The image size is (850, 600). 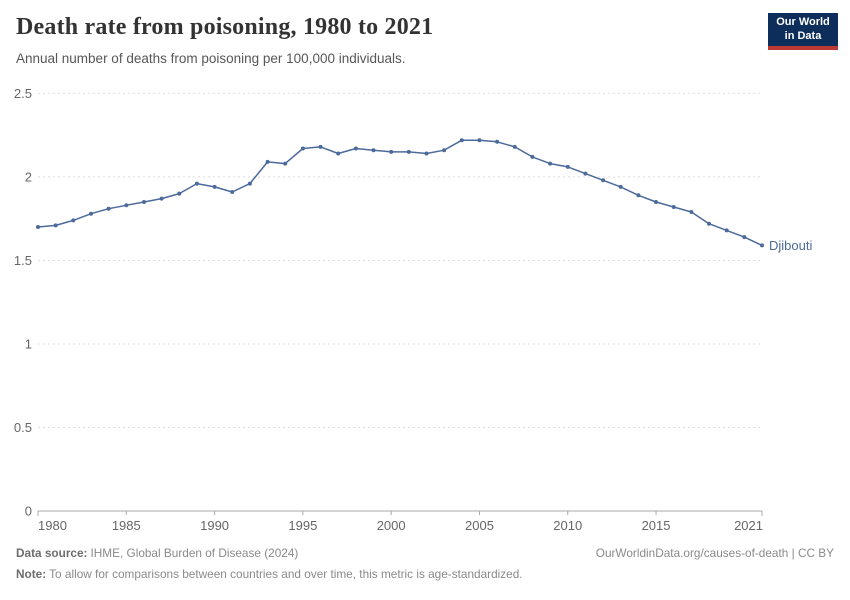 What do you see at coordinates (391, 525) in the screenshot?
I see `x-tick-label: 2000` at bounding box center [391, 525].